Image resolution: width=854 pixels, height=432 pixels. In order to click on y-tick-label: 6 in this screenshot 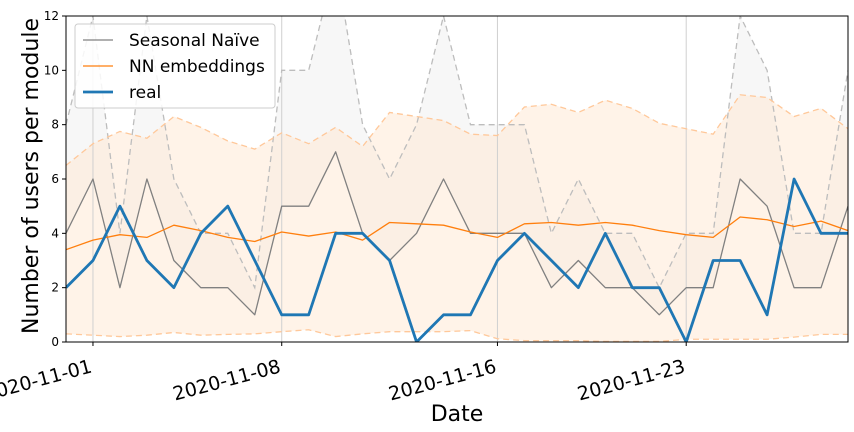, I will do `click(55, 179)`.